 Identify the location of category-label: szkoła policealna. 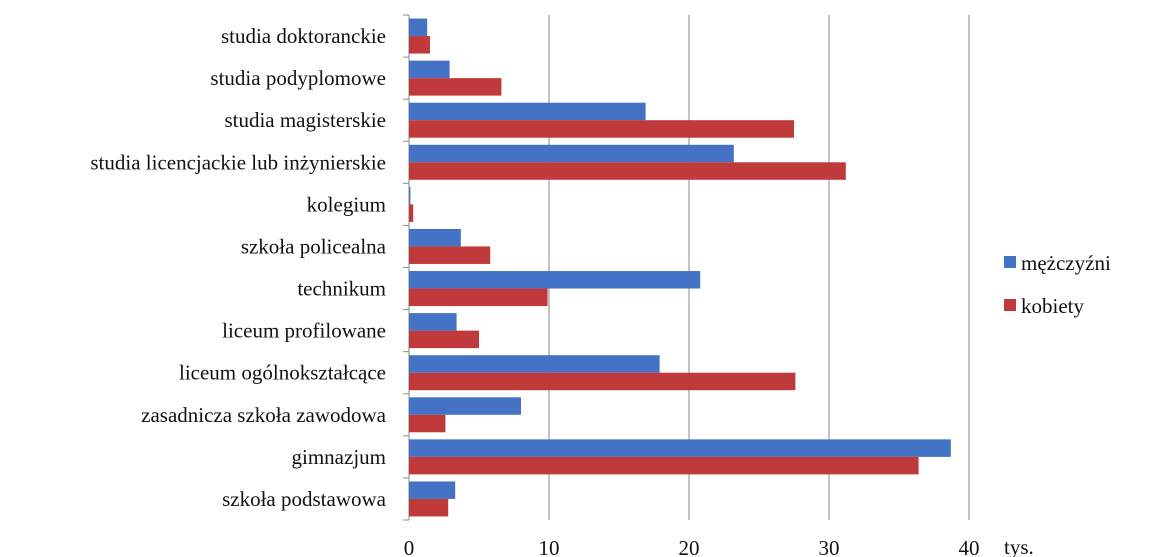
(314, 246).